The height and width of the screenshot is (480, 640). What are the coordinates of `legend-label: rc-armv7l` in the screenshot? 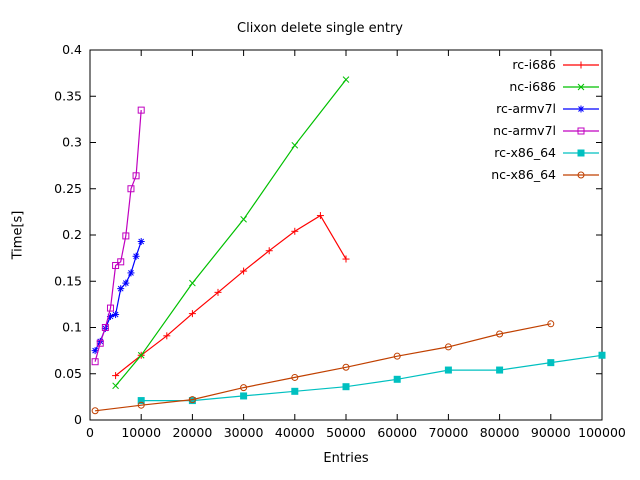 It's located at (526, 108).